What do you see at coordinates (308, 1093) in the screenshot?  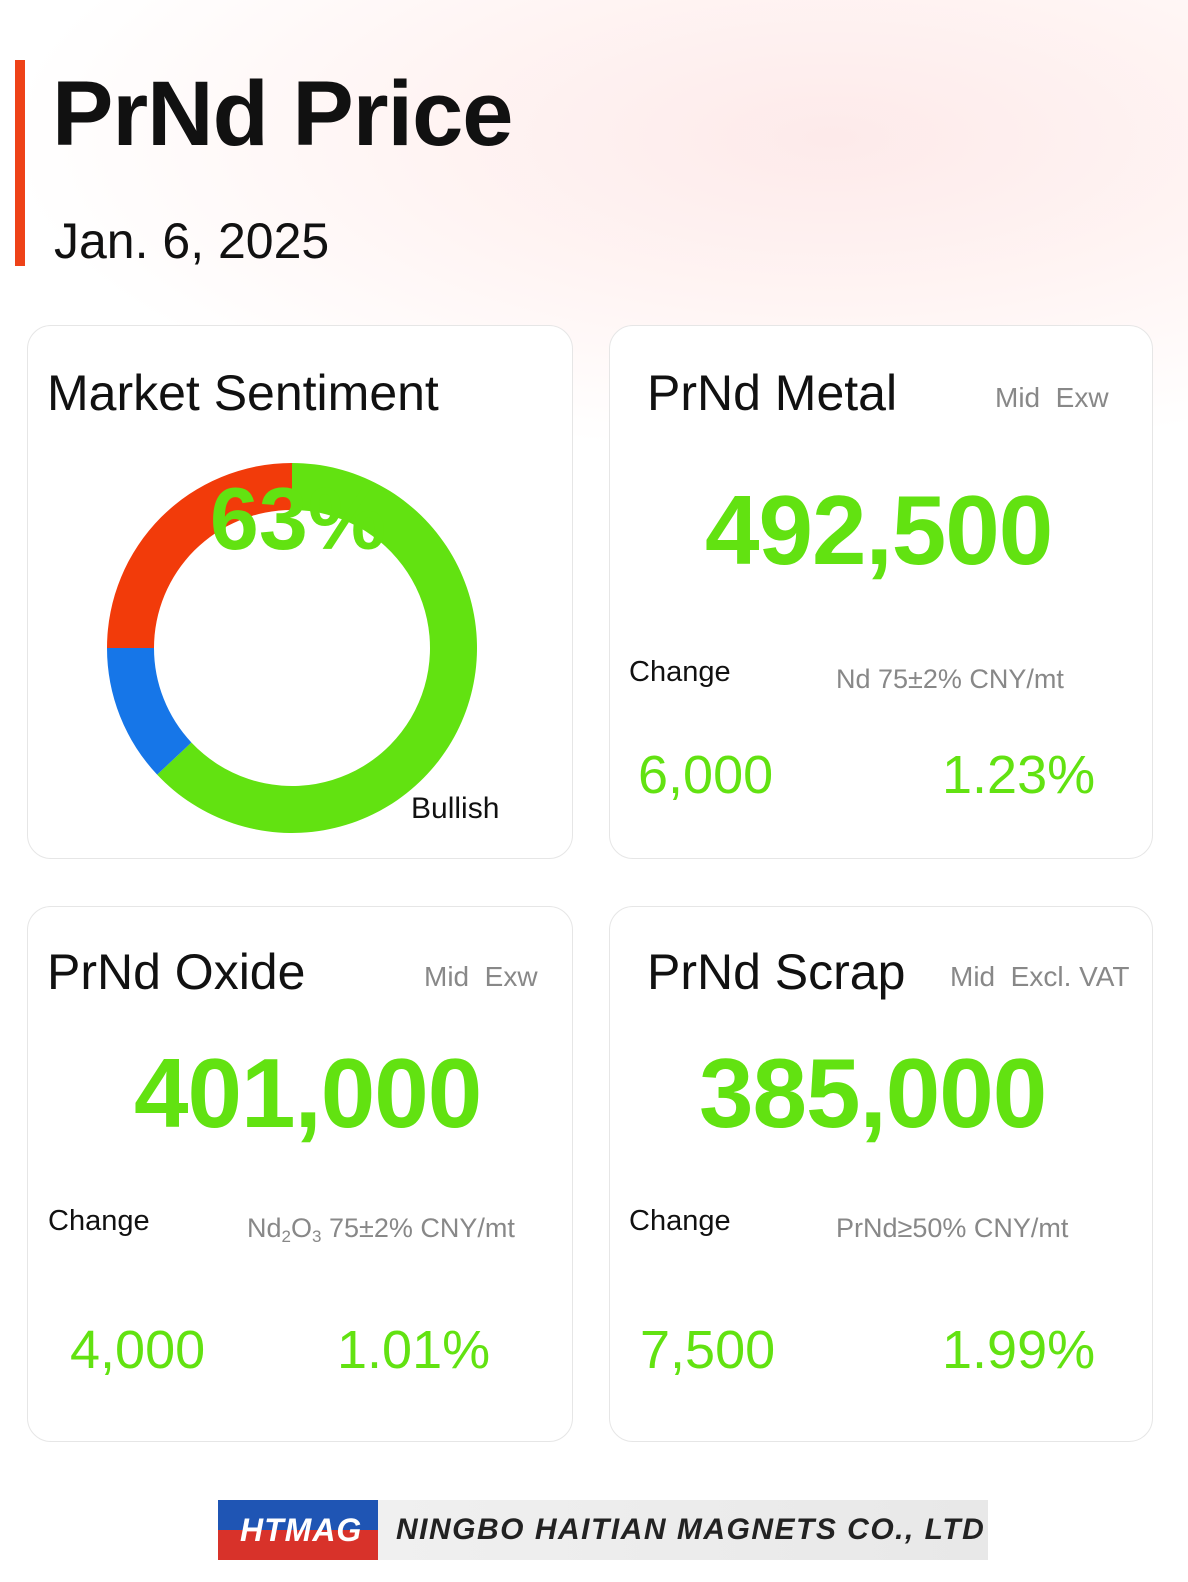 I see `oxide-price: 401,000` at bounding box center [308, 1093].